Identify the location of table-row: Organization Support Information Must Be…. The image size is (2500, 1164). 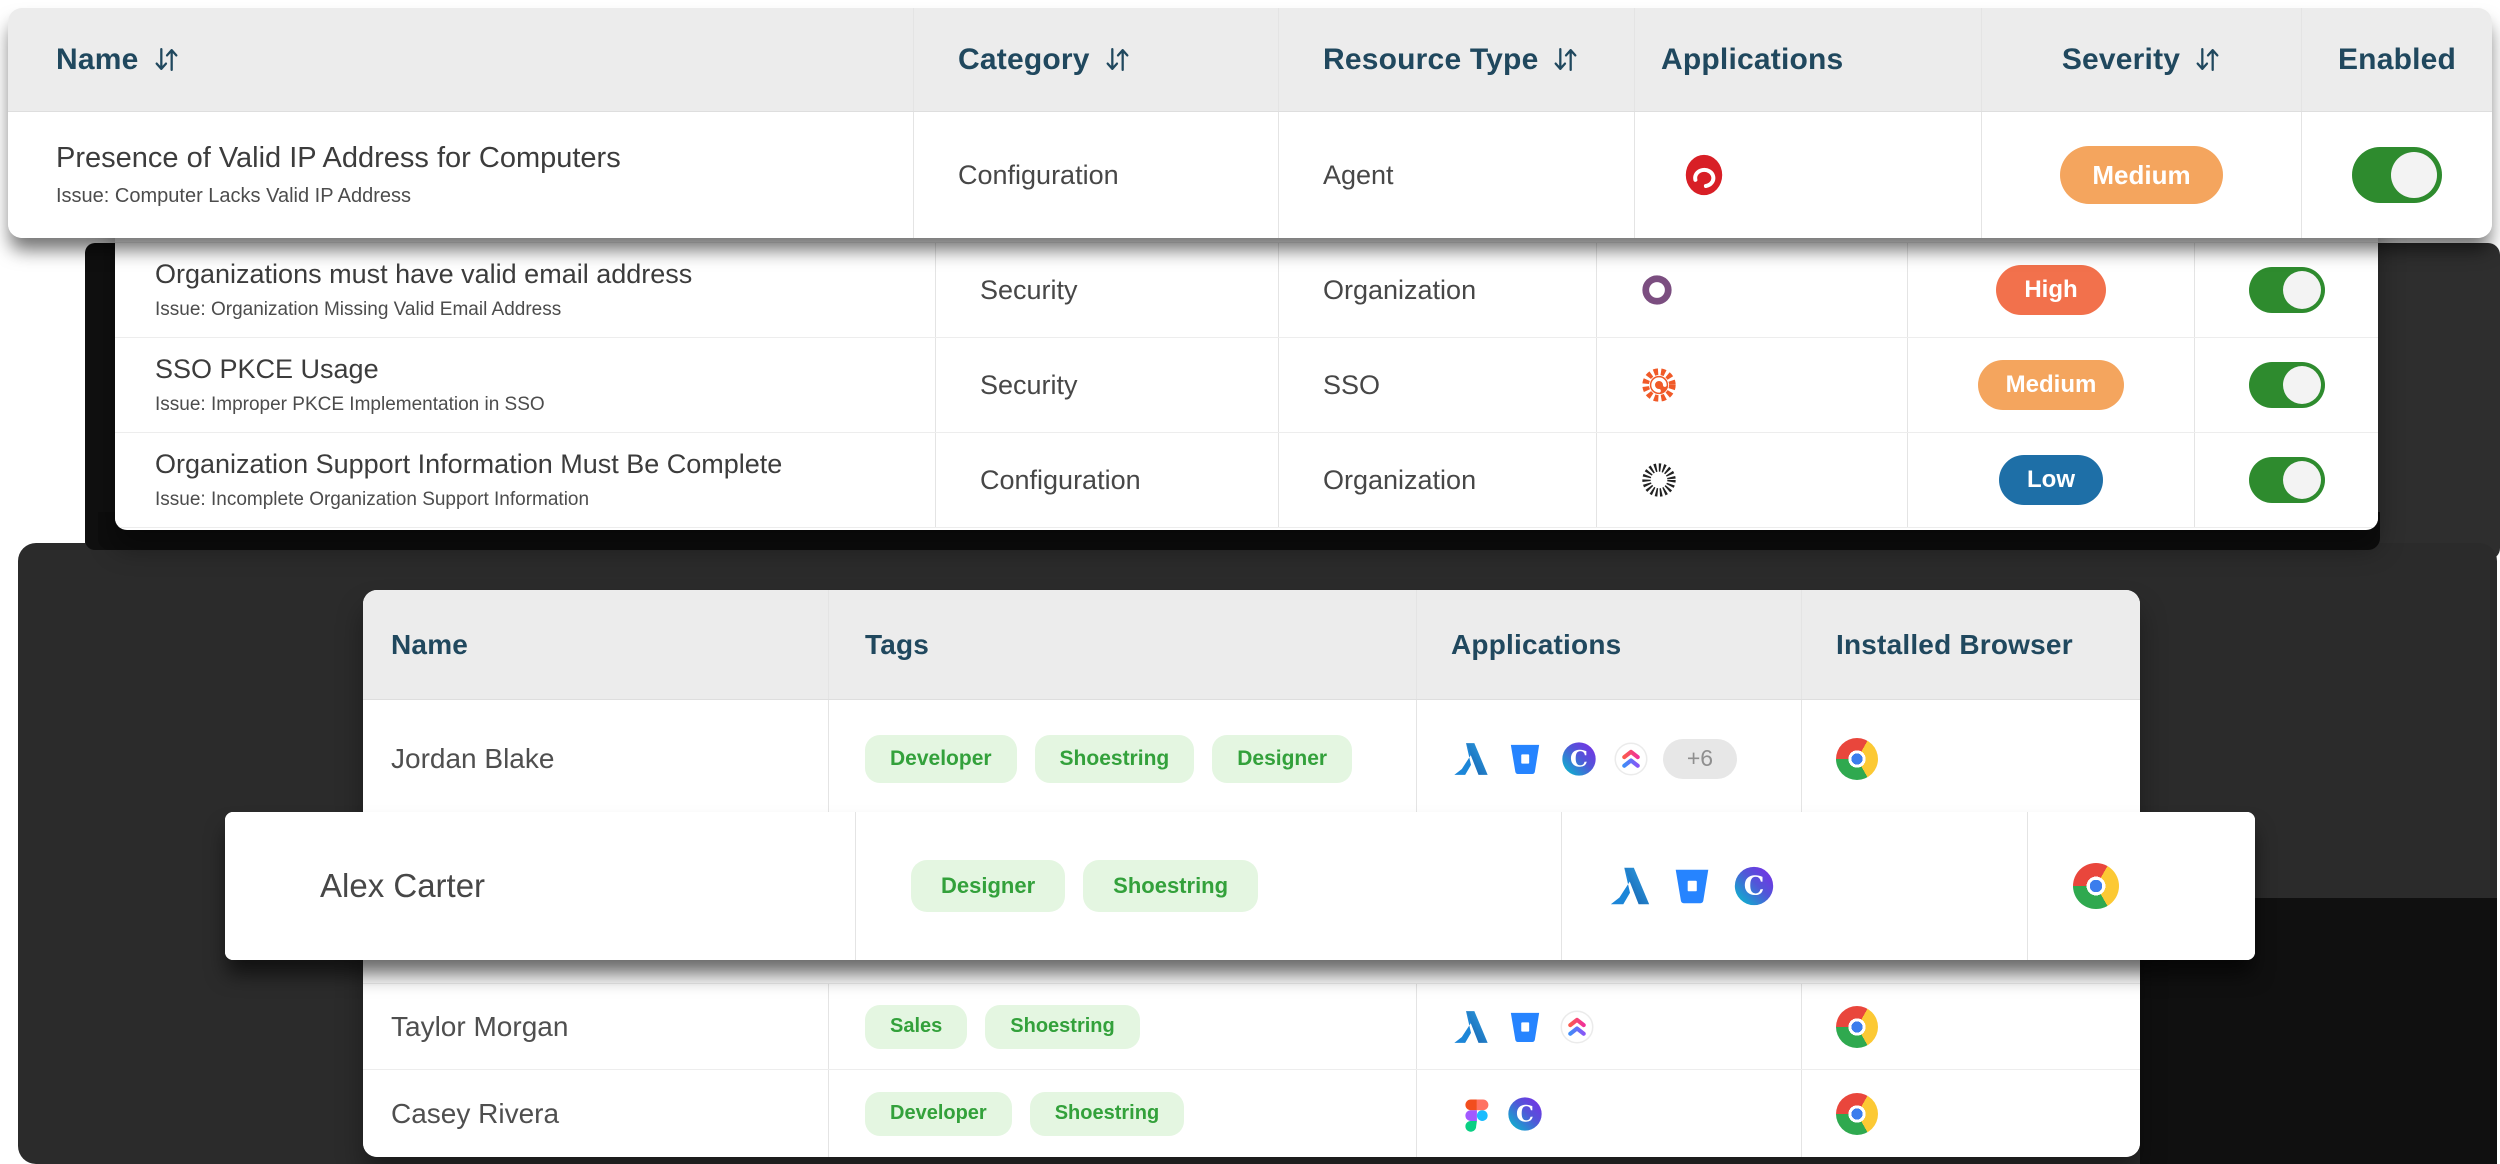
(1246, 480).